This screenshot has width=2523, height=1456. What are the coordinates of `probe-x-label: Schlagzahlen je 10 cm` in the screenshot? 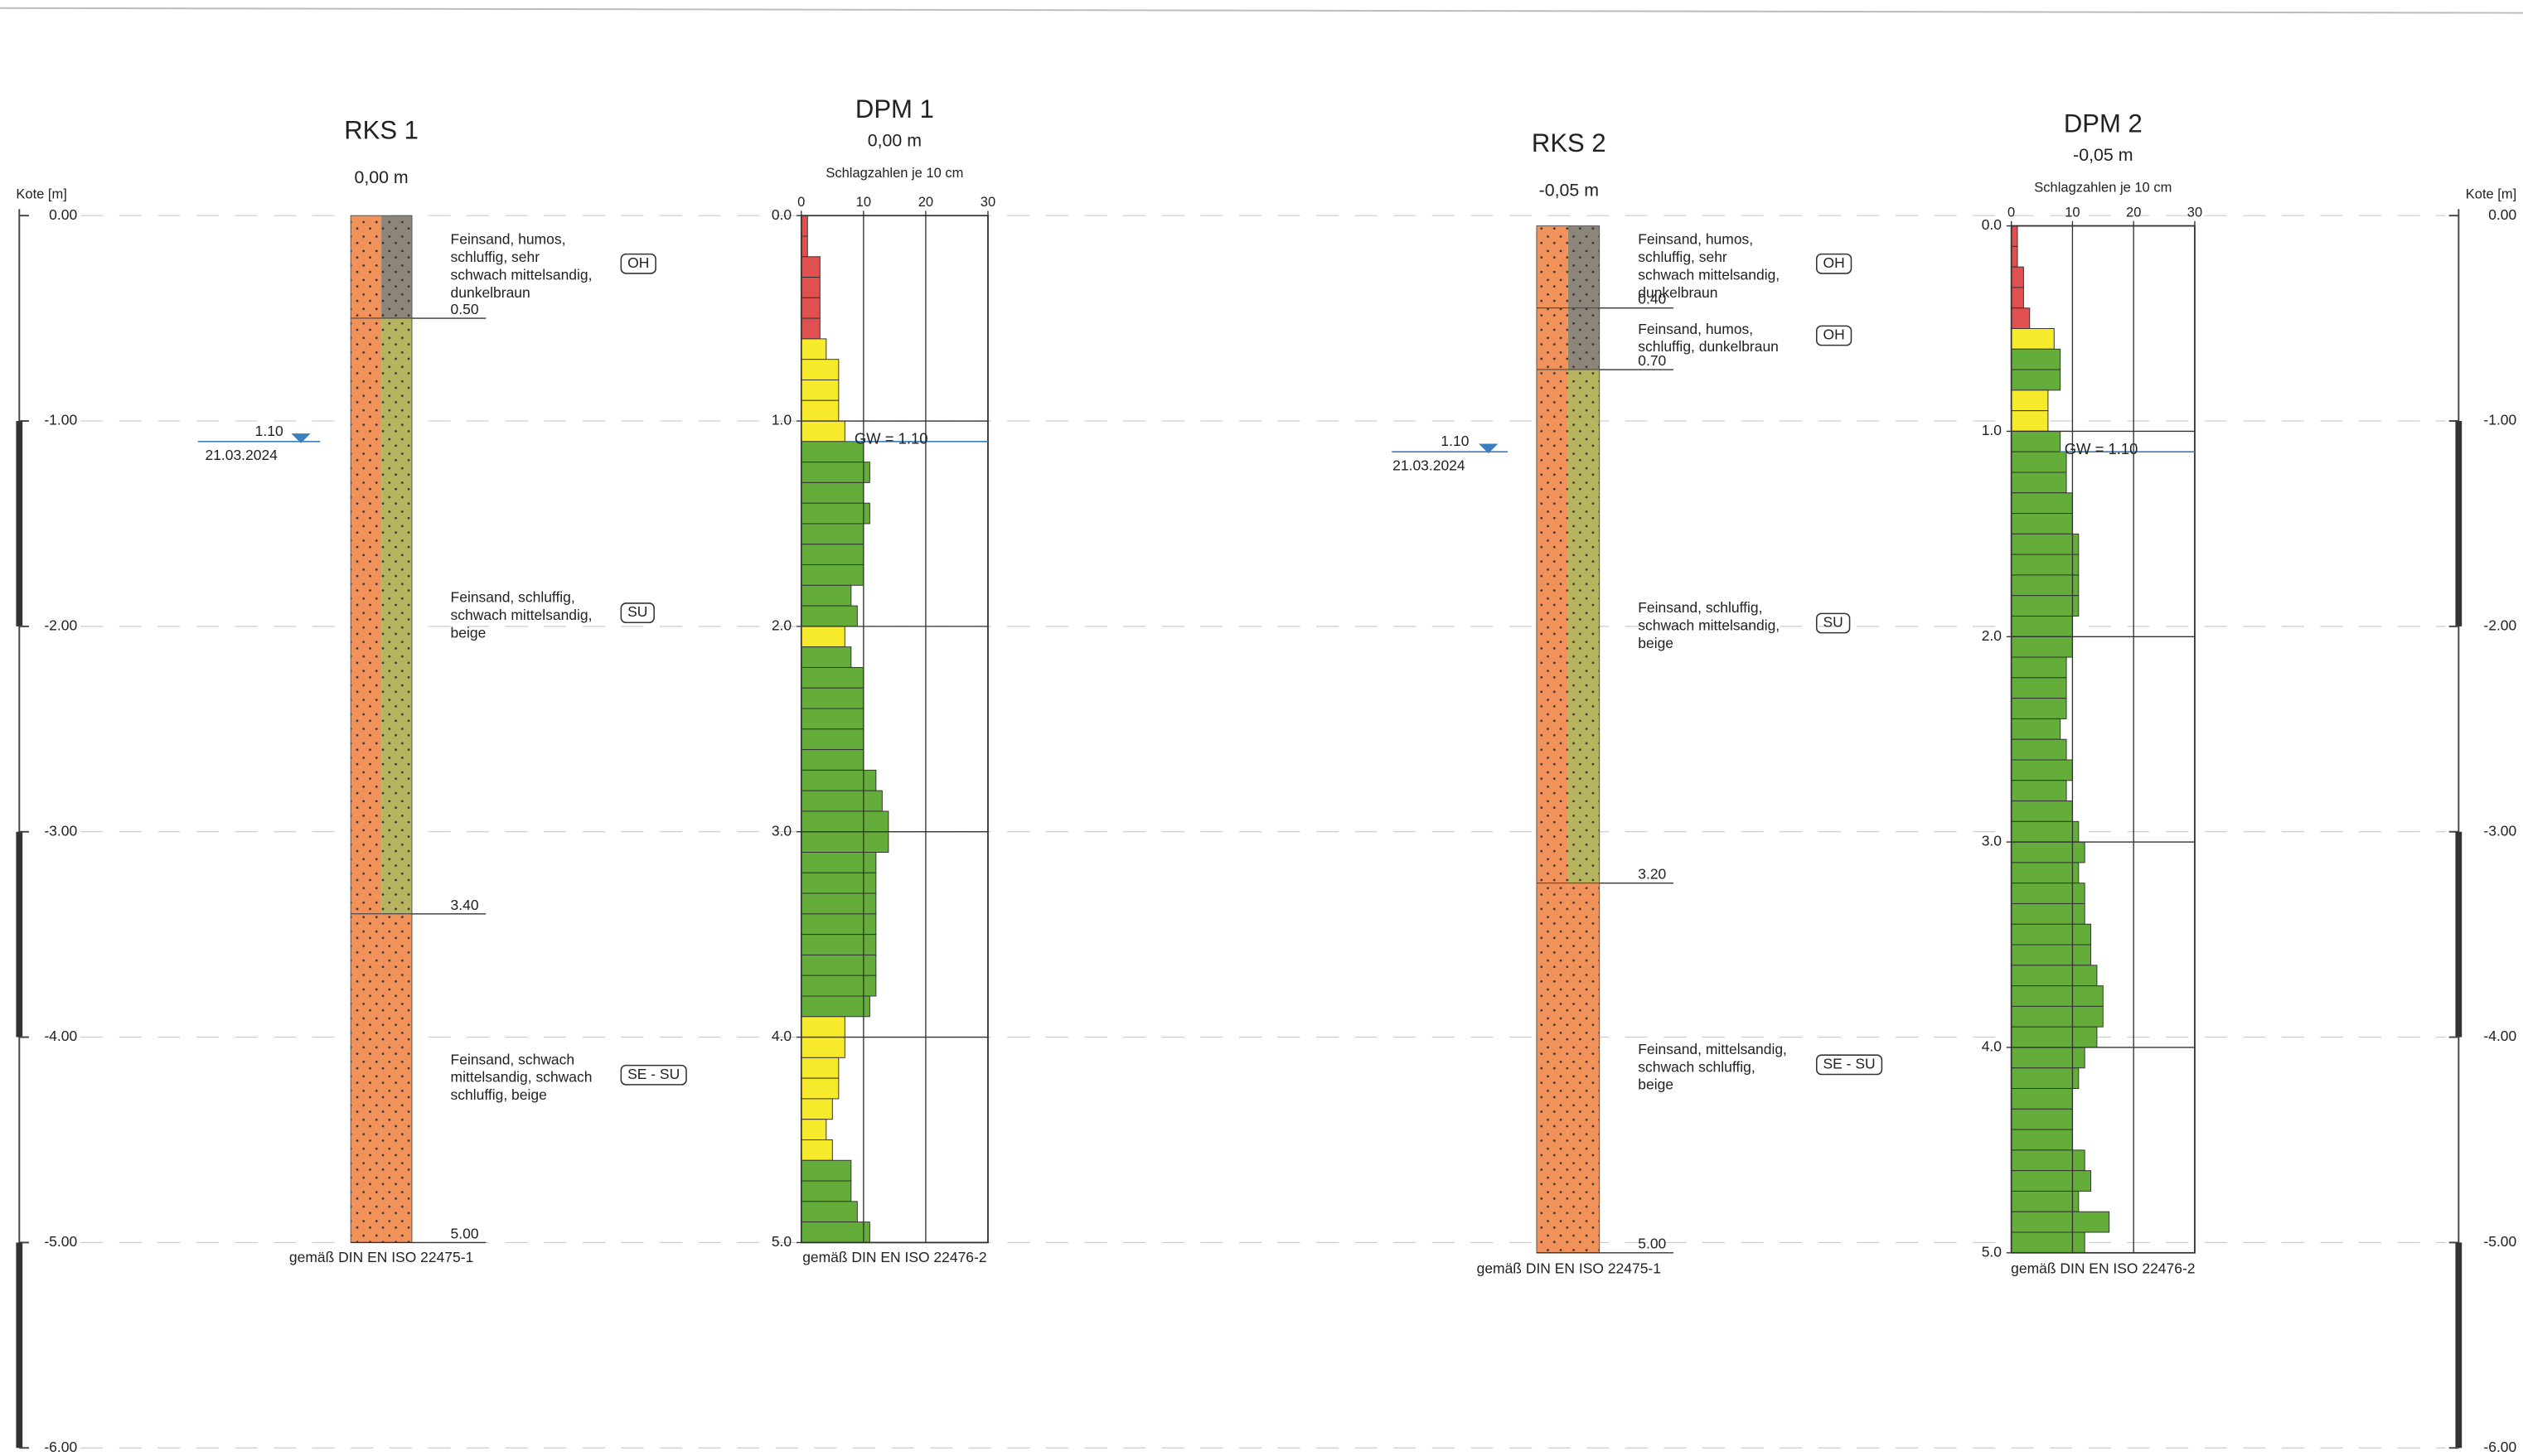 It's located at (894, 173).